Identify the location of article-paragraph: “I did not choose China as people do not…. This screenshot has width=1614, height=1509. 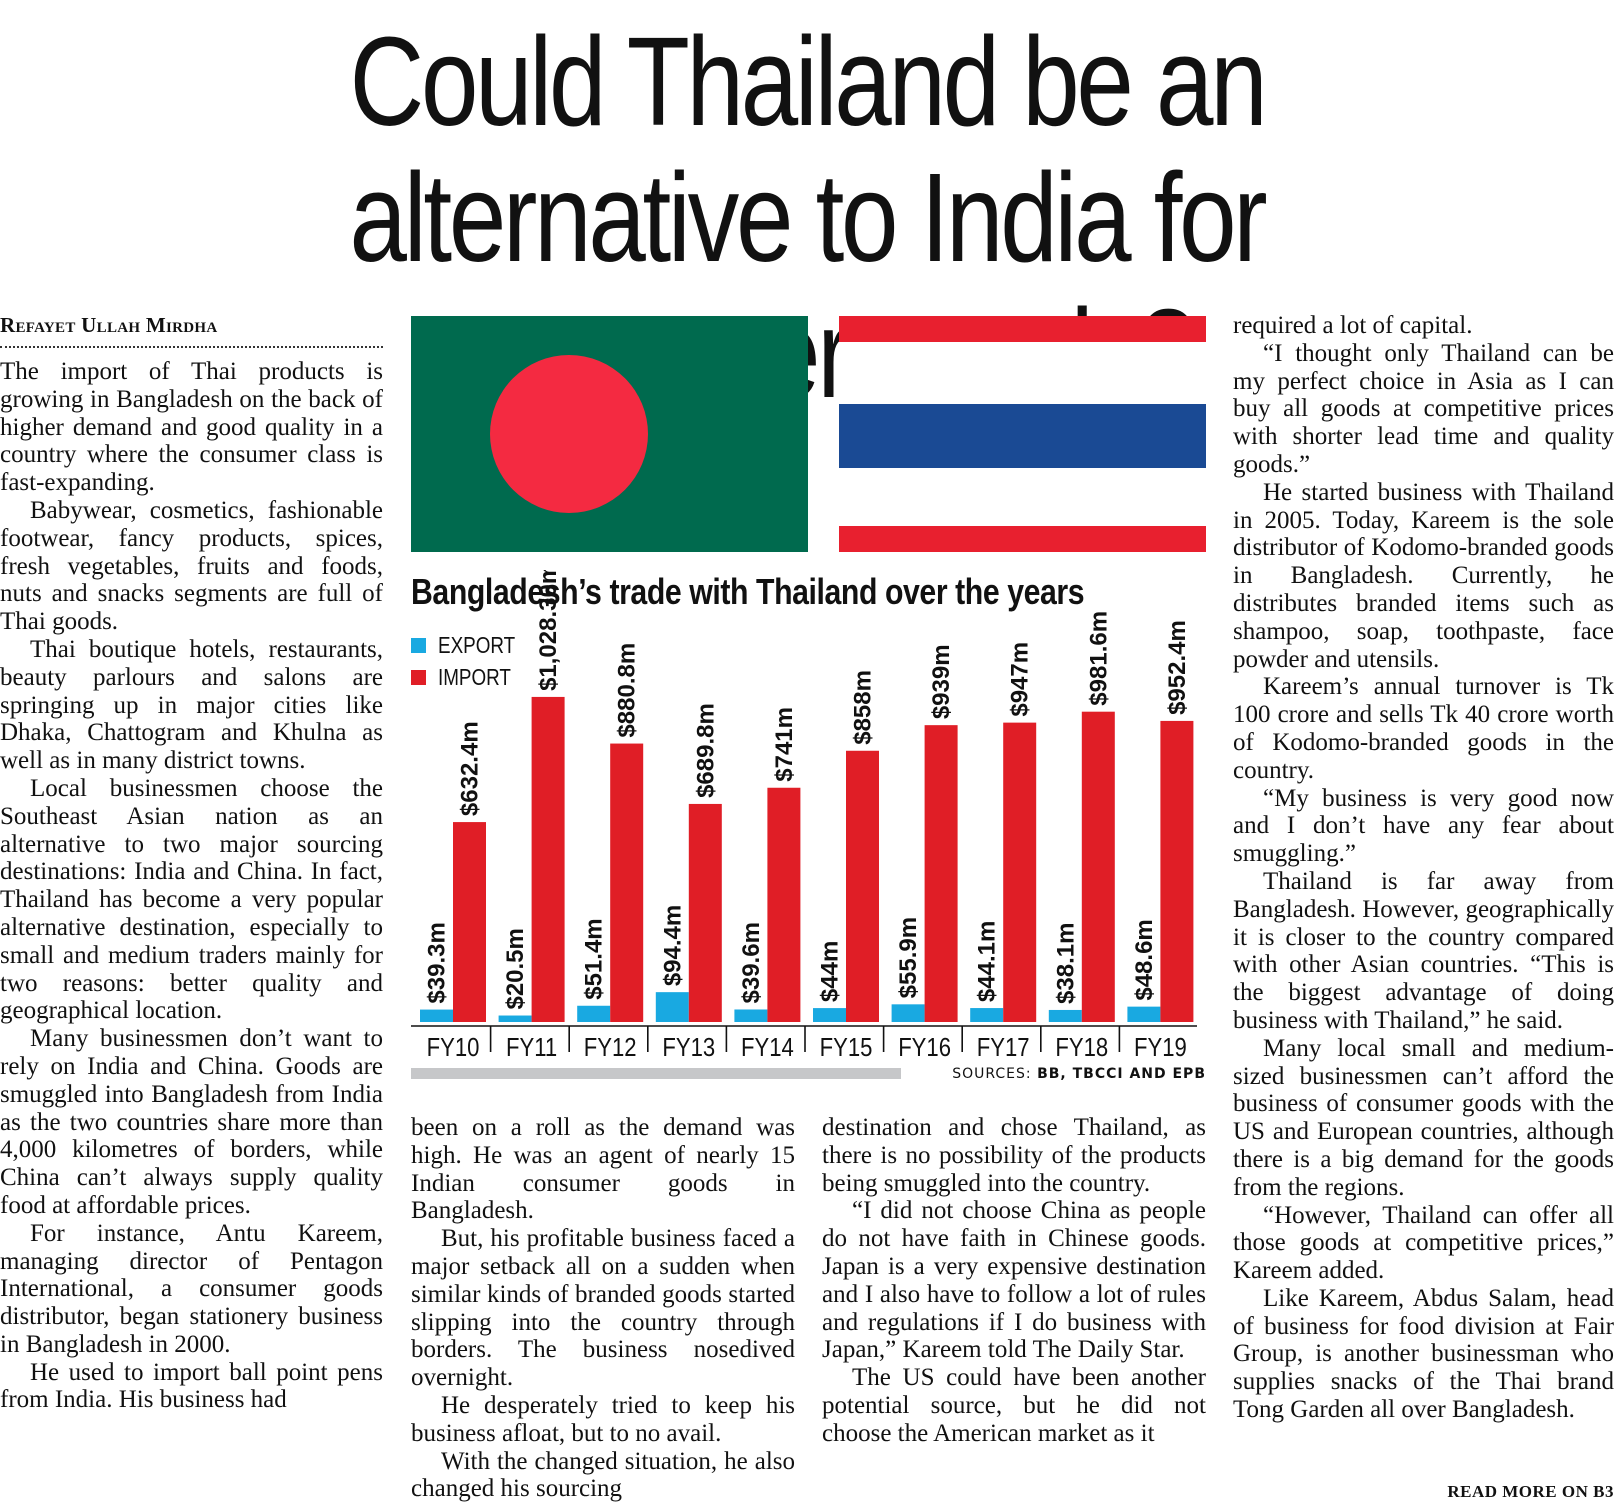
(1014, 1280).